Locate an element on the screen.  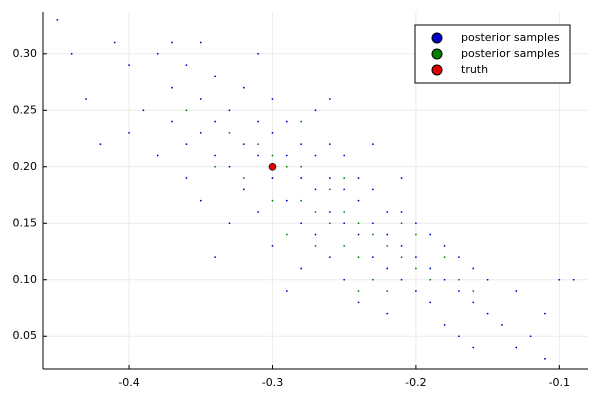
x-tick-label: -0.4 is located at coordinates (128, 382).